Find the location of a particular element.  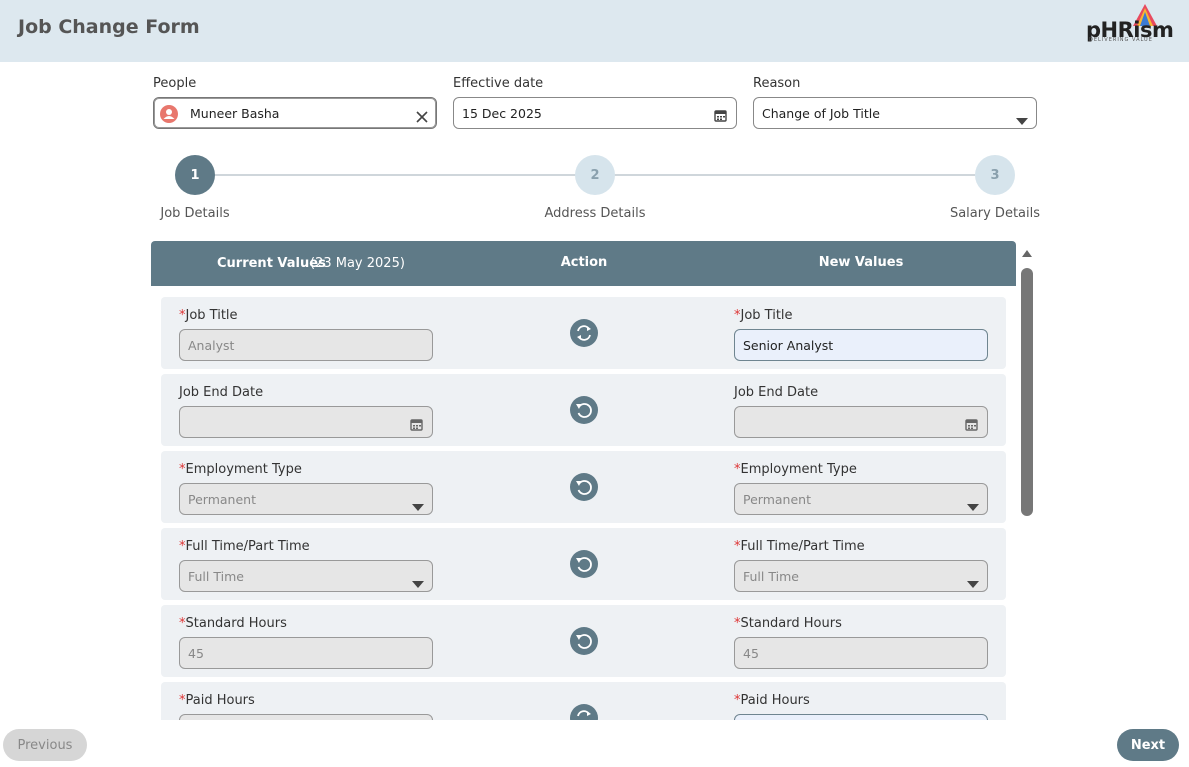

filter-input: Muneer Basha is located at coordinates (295, 113).